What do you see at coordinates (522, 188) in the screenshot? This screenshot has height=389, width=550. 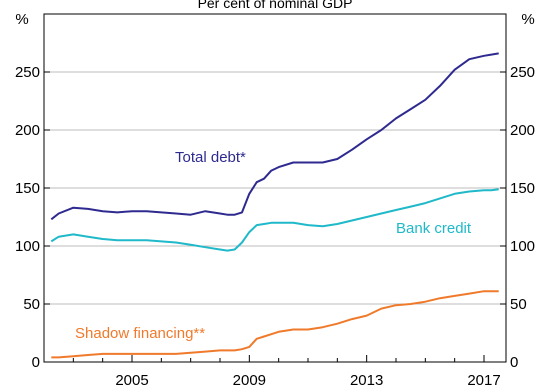 I see `y-tick-label-right: 150` at bounding box center [522, 188].